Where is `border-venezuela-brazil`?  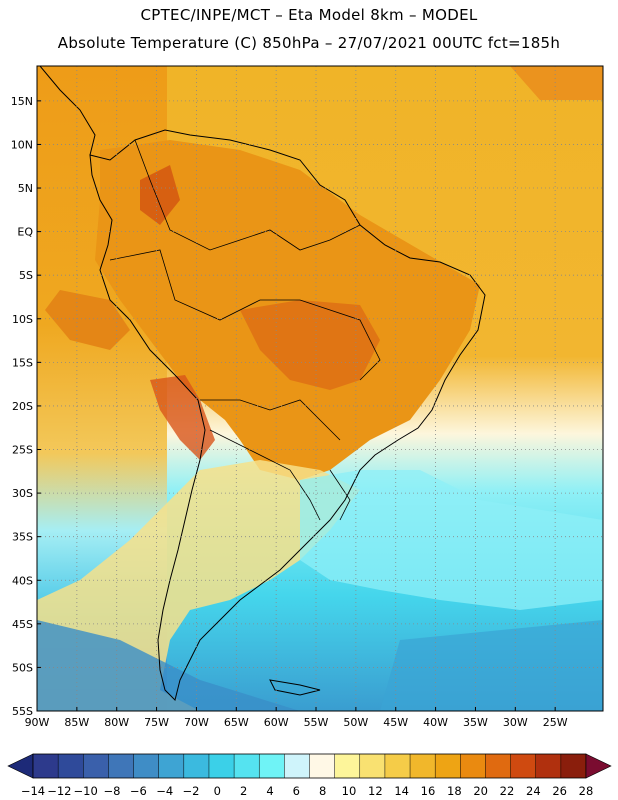
border-venezuela-brazil is located at coordinates (300, 237).